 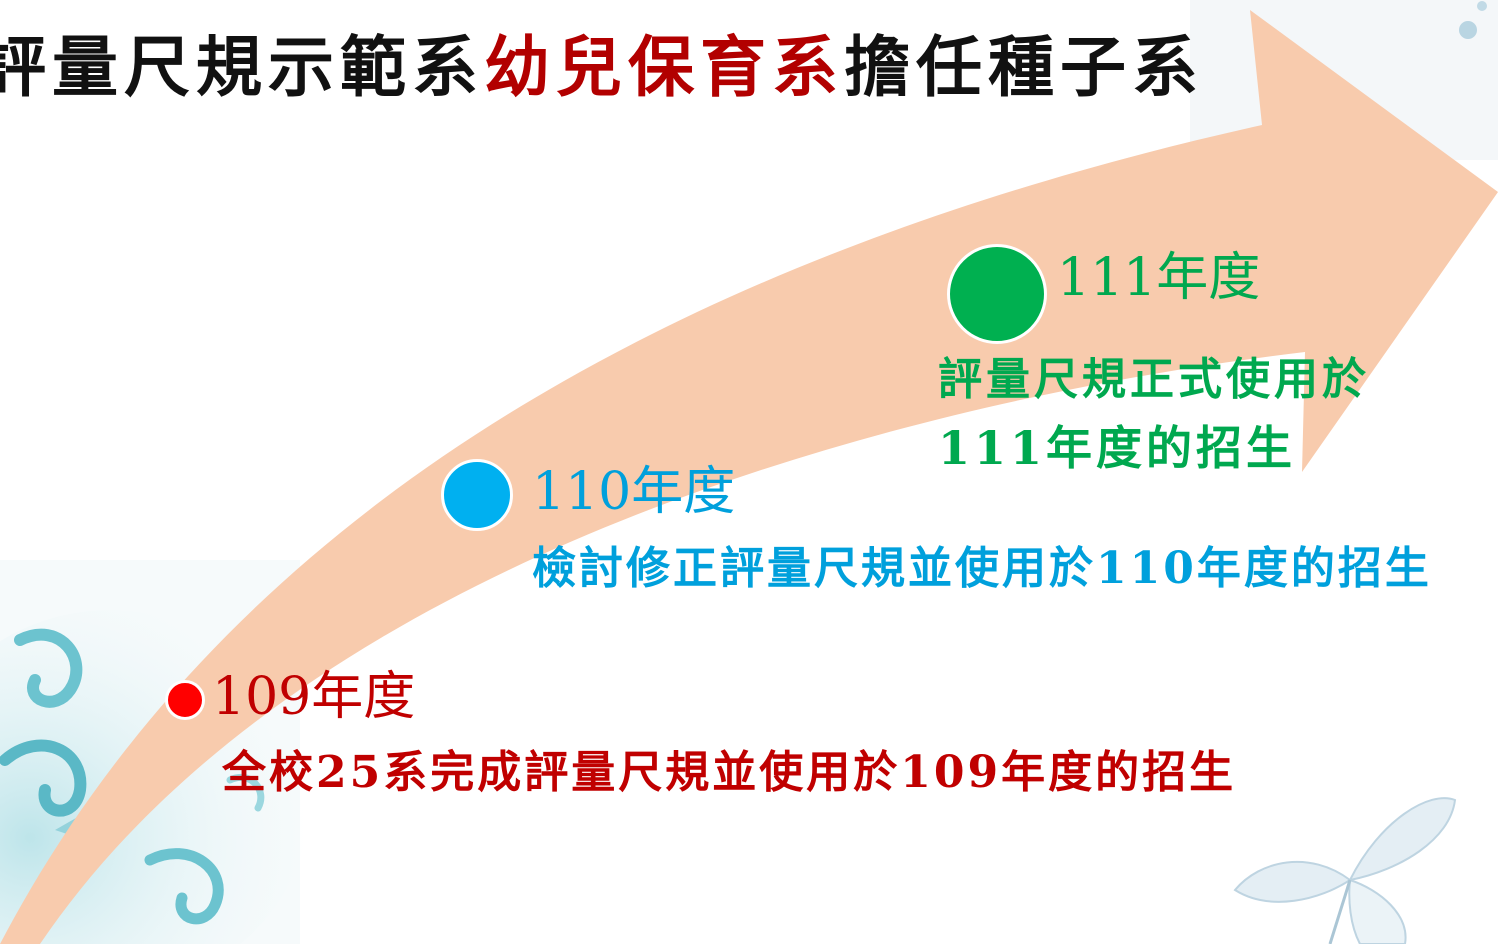 What do you see at coordinates (1345, 870) in the screenshot?
I see `butterfly-icon` at bounding box center [1345, 870].